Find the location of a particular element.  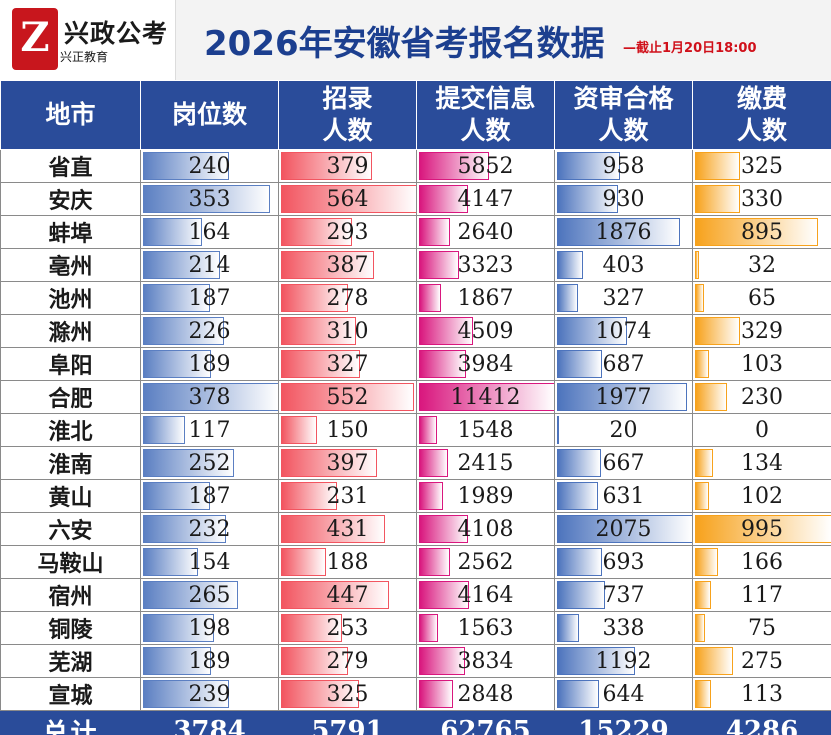

submitted-cell: 11412 is located at coordinates (485, 397).